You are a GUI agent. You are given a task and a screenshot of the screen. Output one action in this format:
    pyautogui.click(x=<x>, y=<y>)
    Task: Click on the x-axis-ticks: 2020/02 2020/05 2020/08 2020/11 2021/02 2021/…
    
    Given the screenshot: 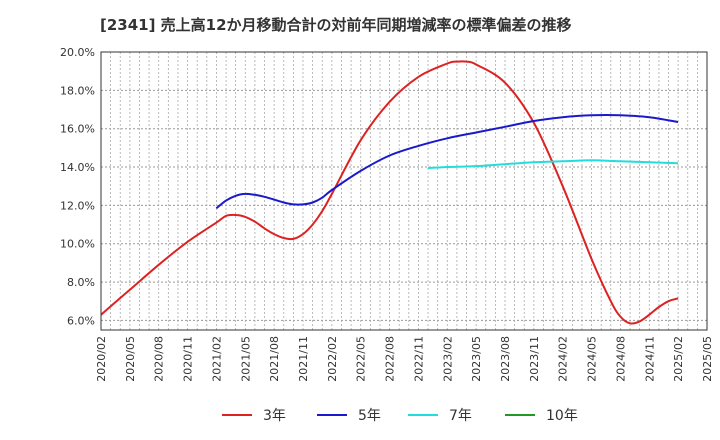 What is the action you would take?
    pyautogui.click(x=404, y=359)
    